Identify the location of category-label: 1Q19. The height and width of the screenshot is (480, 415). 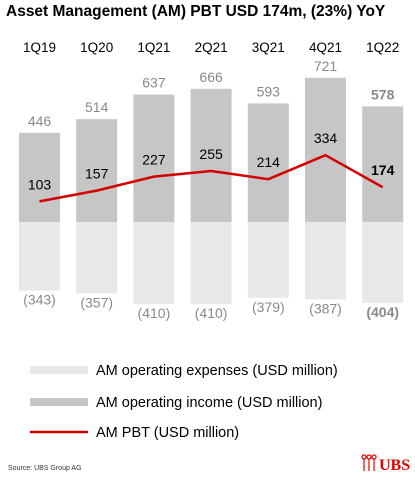
(39, 47).